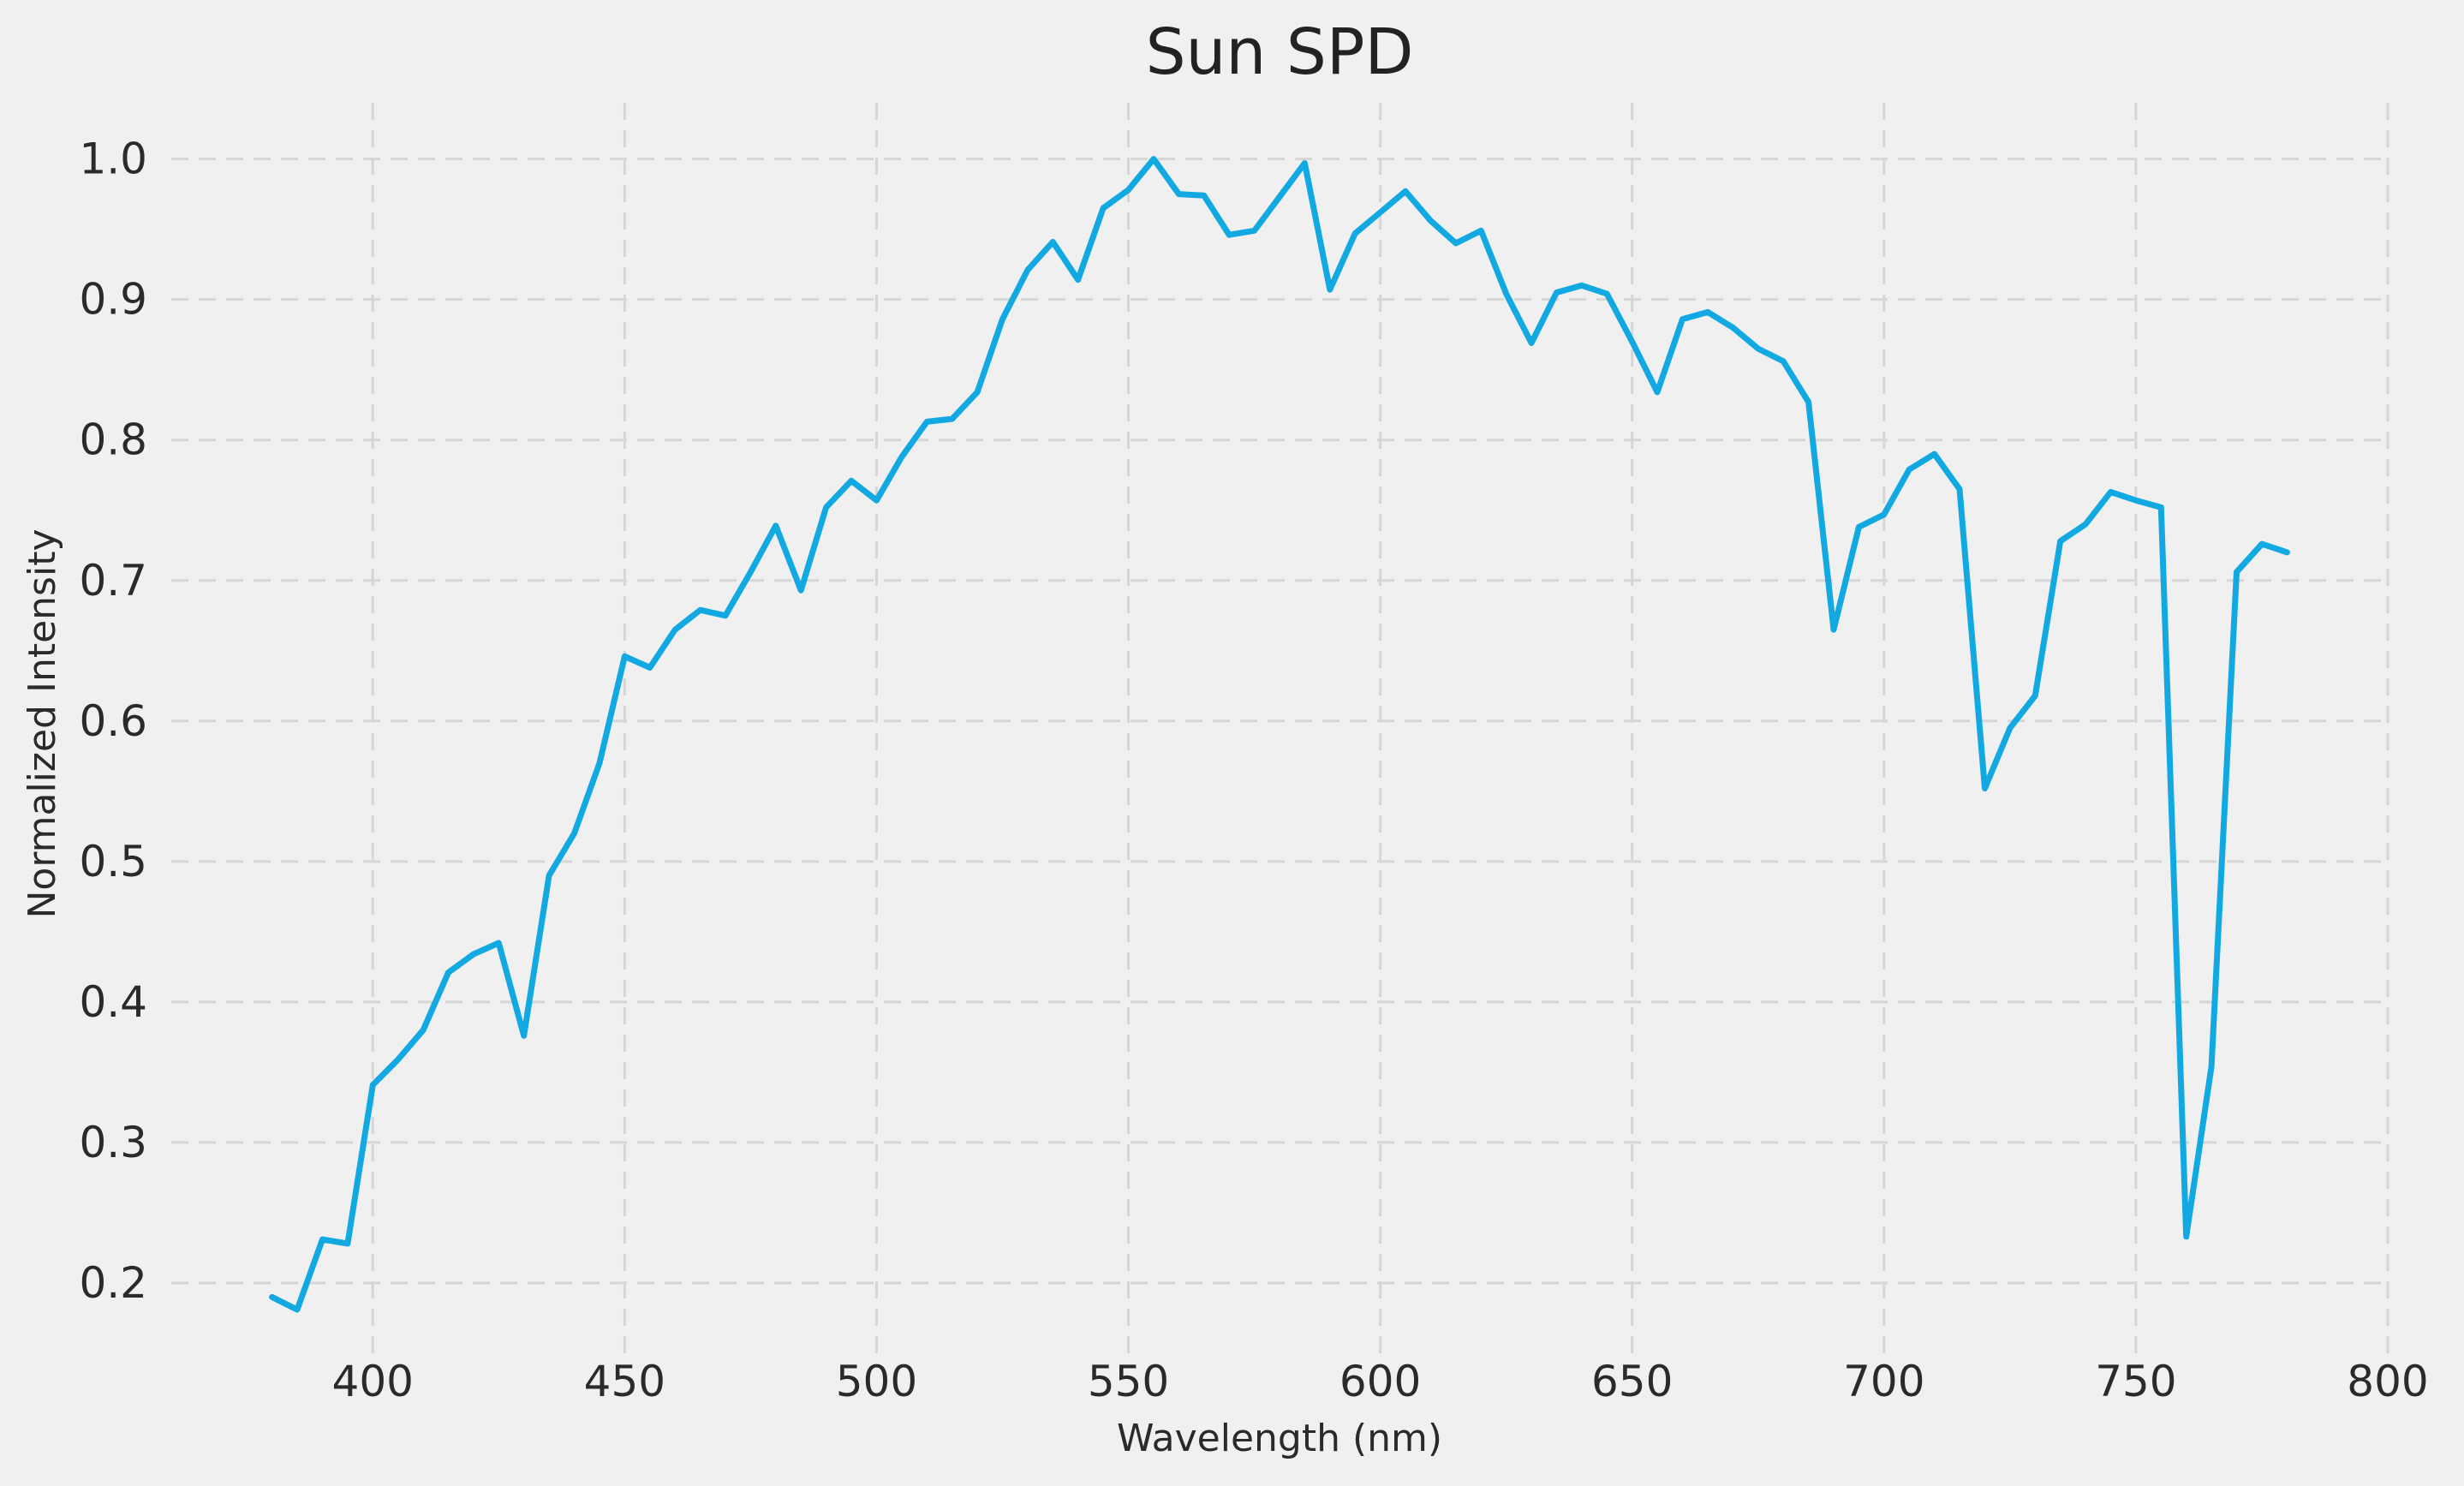  Describe the element at coordinates (2387, 1382) in the screenshot. I see `x-tick-label: 800` at that location.